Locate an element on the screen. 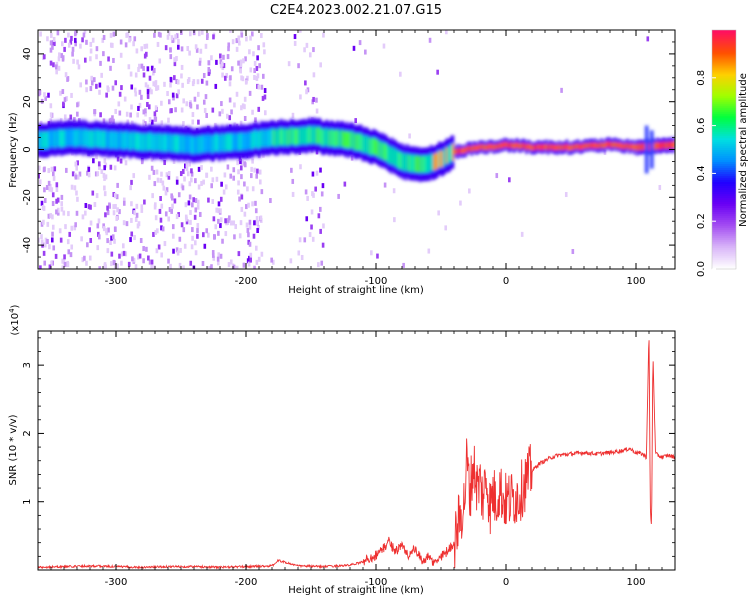 The width and height of the screenshot is (750, 604). snr-y-axis-label: SNR (10 * v/v) is located at coordinates (13, 449).